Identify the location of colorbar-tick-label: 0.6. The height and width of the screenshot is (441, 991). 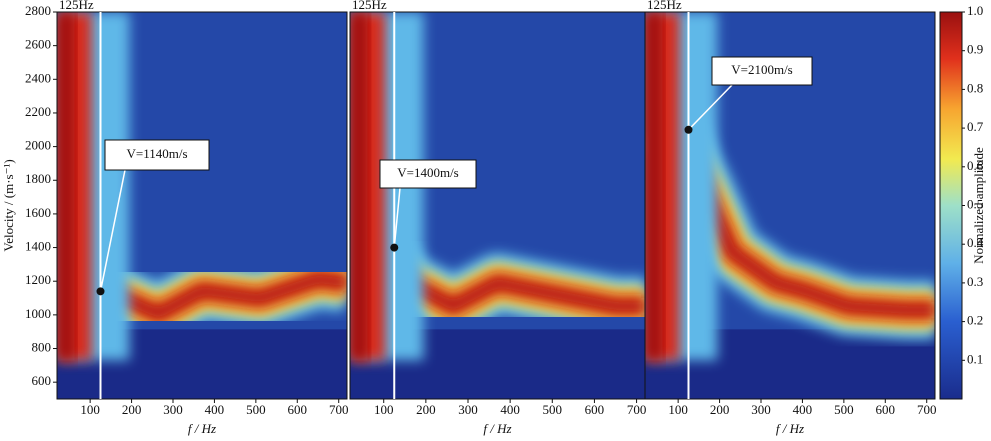
(975, 165).